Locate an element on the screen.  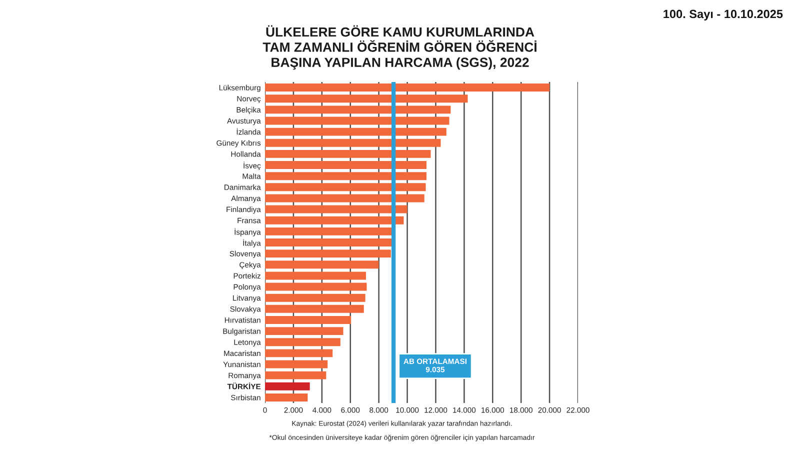
text: 100. Sayı - 10.10.2025 is located at coordinates (723, 15).